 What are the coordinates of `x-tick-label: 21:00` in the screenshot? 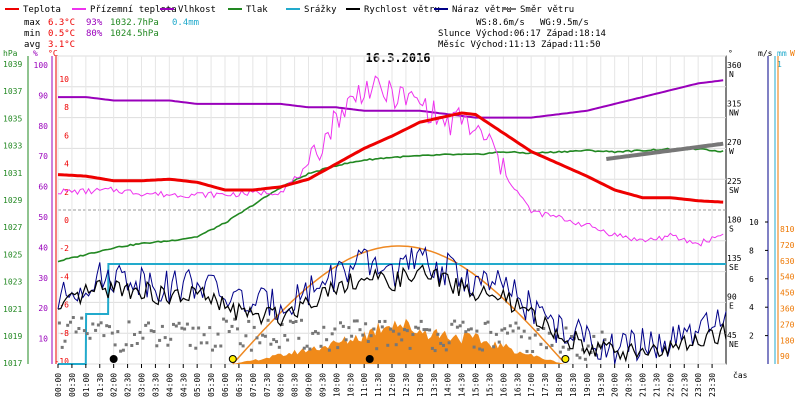 It's located at (643, 385).